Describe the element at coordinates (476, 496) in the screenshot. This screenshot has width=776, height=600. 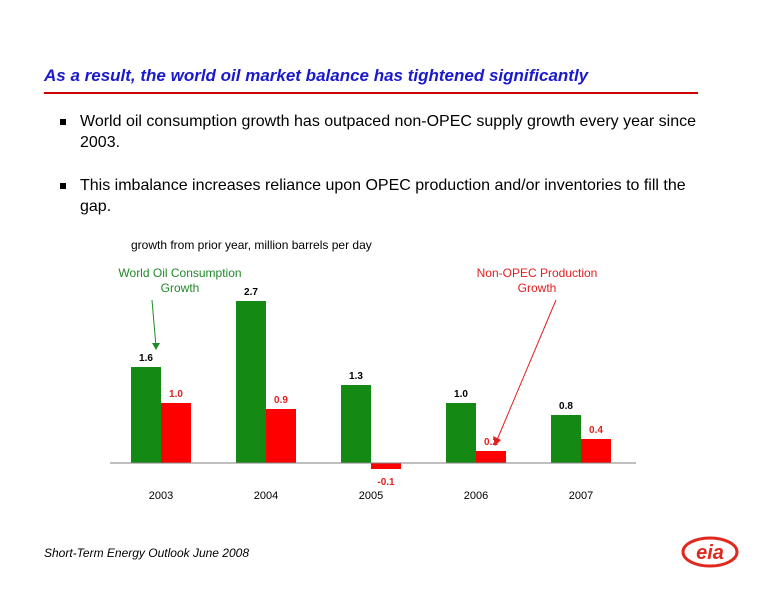
I see `x-tick-label-2006: 2006` at that location.